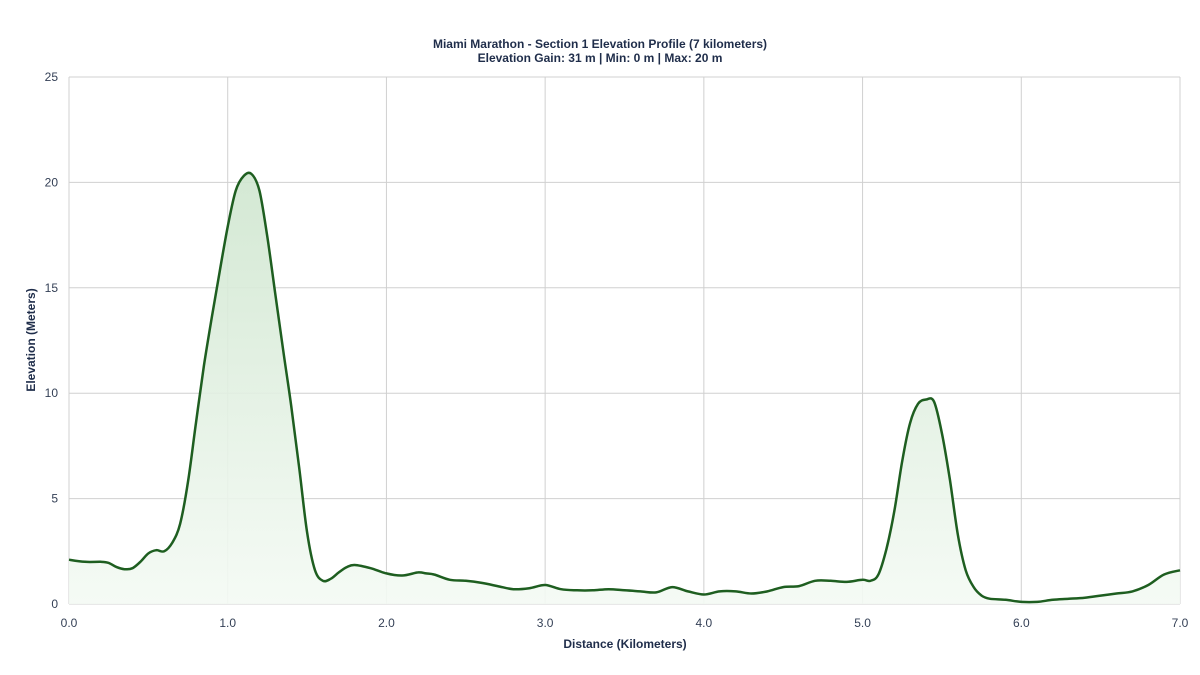  I want to click on y-tick-label: 25, so click(52, 77).